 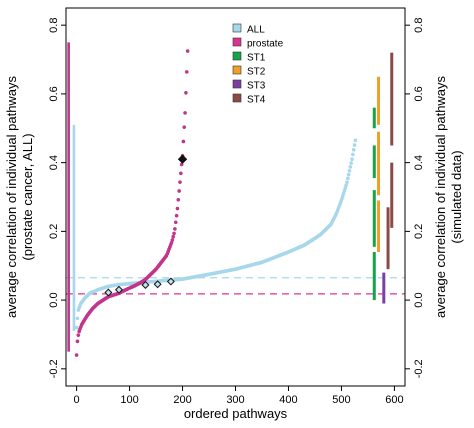 I want to click on y-tick-label-right: -0.2, so click(x=419, y=368).